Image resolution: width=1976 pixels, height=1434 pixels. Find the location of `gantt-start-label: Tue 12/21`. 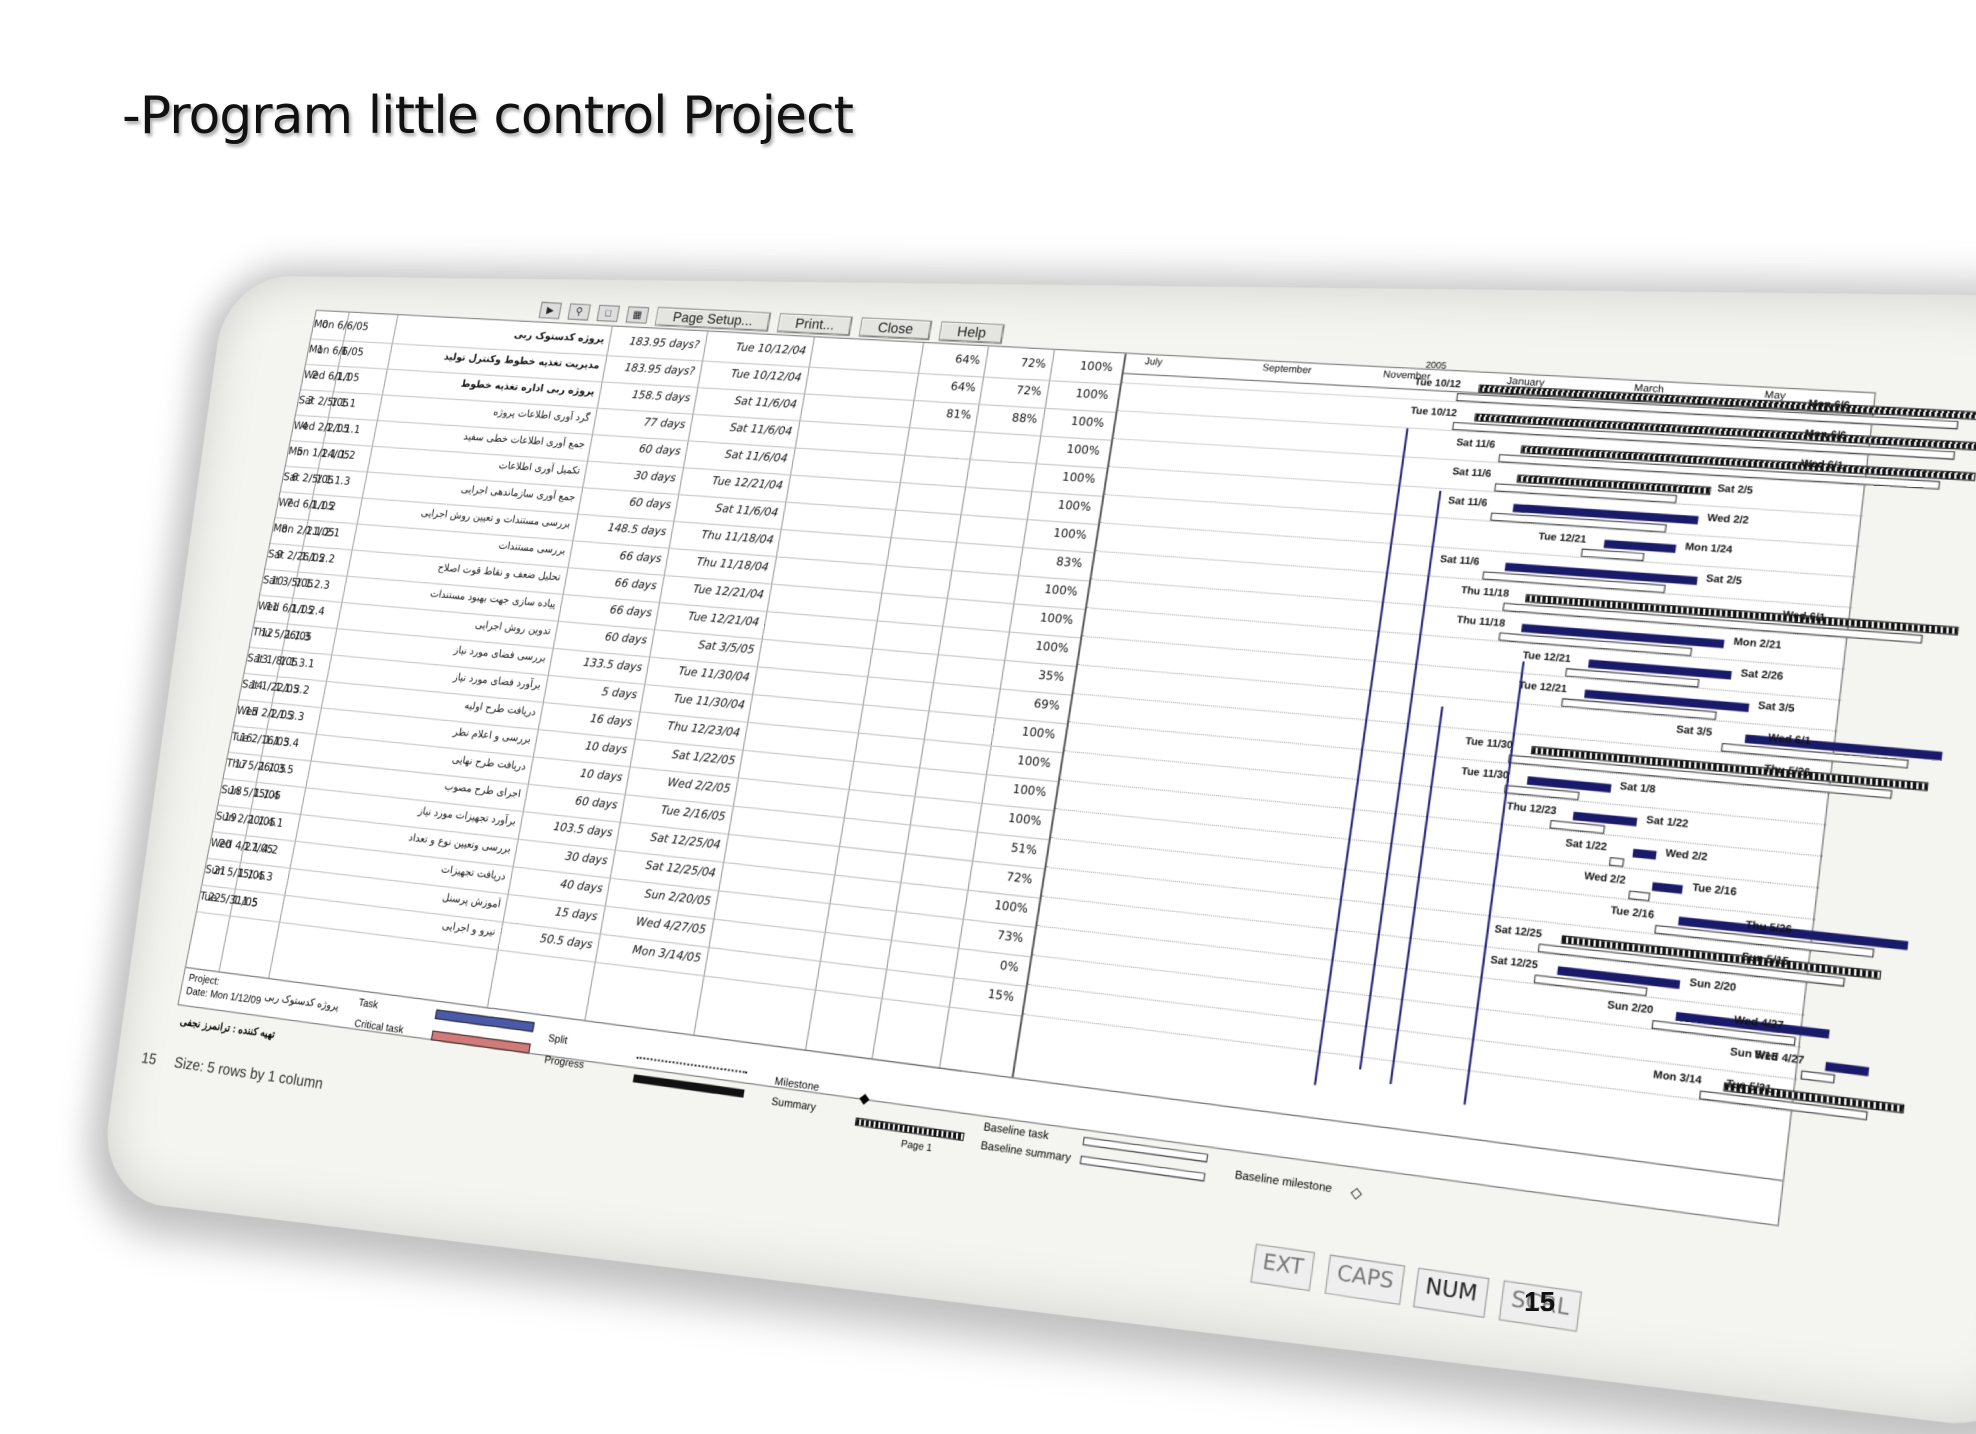

gantt-start-label: Tue 12/21 is located at coordinates (1547, 657).